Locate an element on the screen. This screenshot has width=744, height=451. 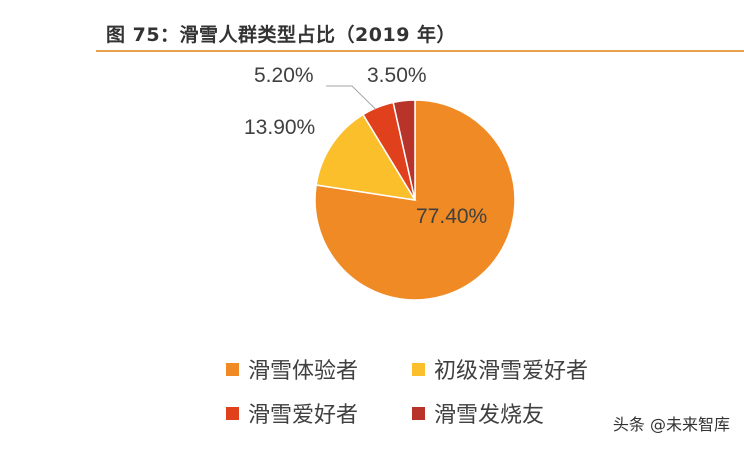
legend-item: 初级滑雪爱好者 is located at coordinates (527, 369).